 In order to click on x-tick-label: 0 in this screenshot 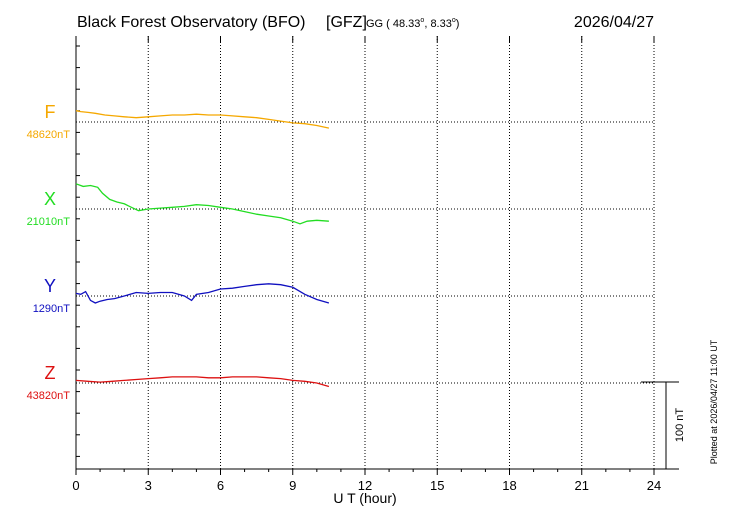, I will do `click(75, 485)`.